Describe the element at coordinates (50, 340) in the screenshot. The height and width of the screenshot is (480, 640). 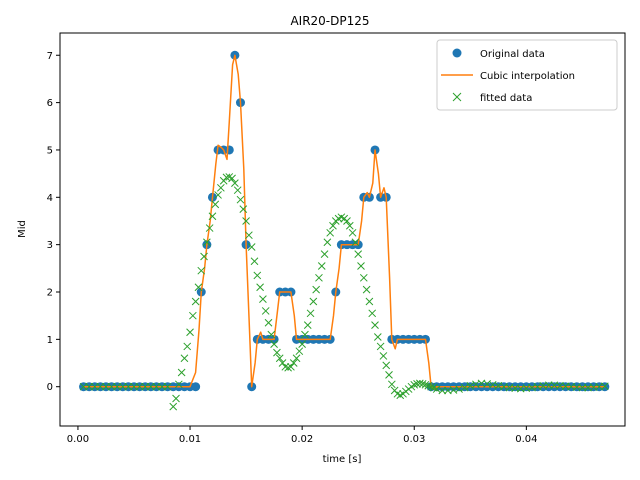
I see `y-tick-label: 1` at that location.